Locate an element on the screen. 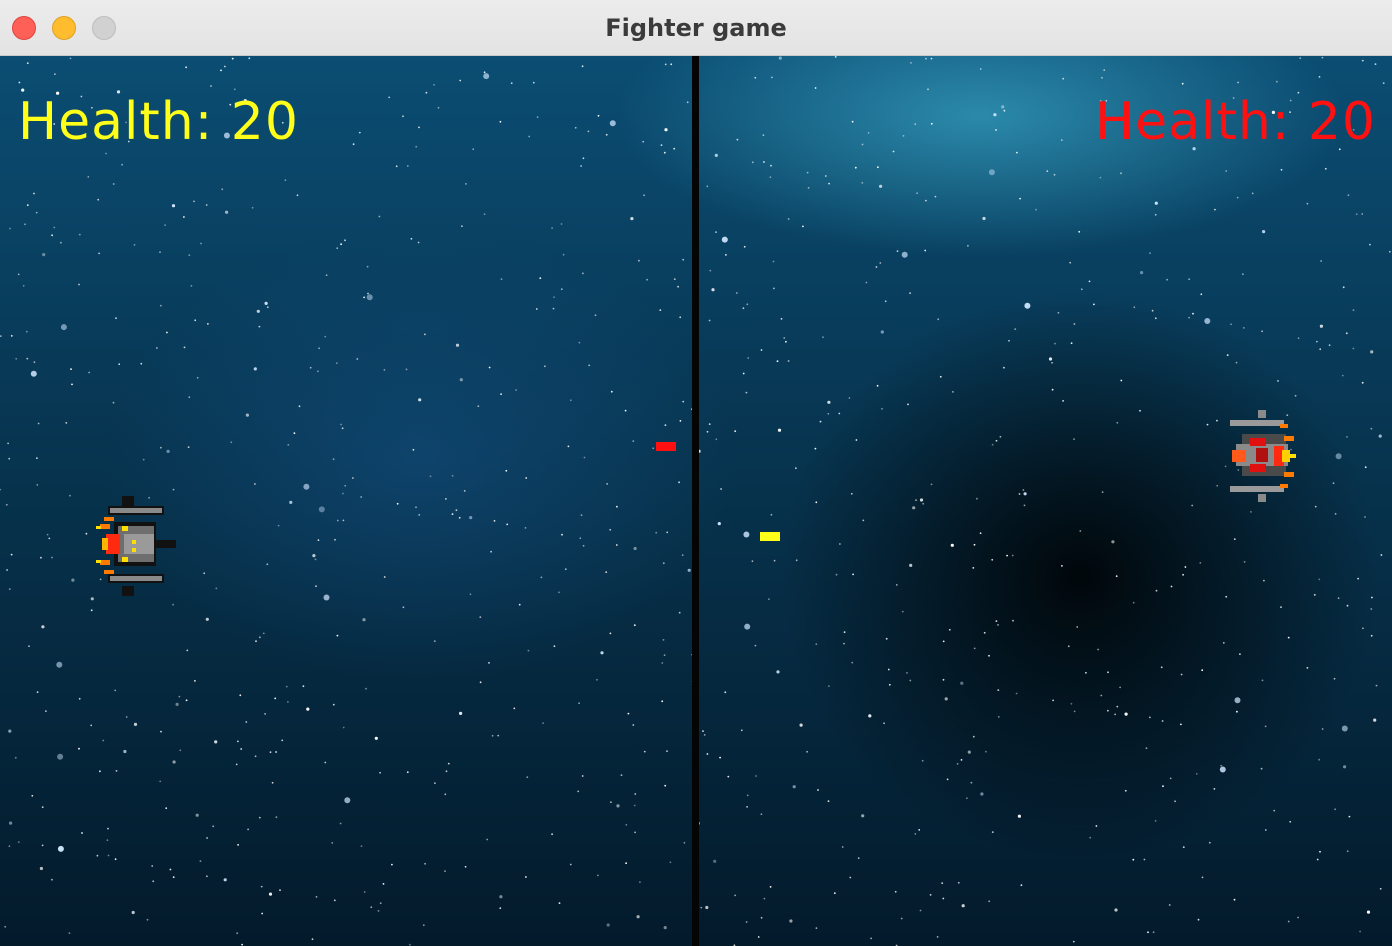 This screenshot has width=1392, height=946. yellow-spaceship-icon is located at coordinates (136, 546).